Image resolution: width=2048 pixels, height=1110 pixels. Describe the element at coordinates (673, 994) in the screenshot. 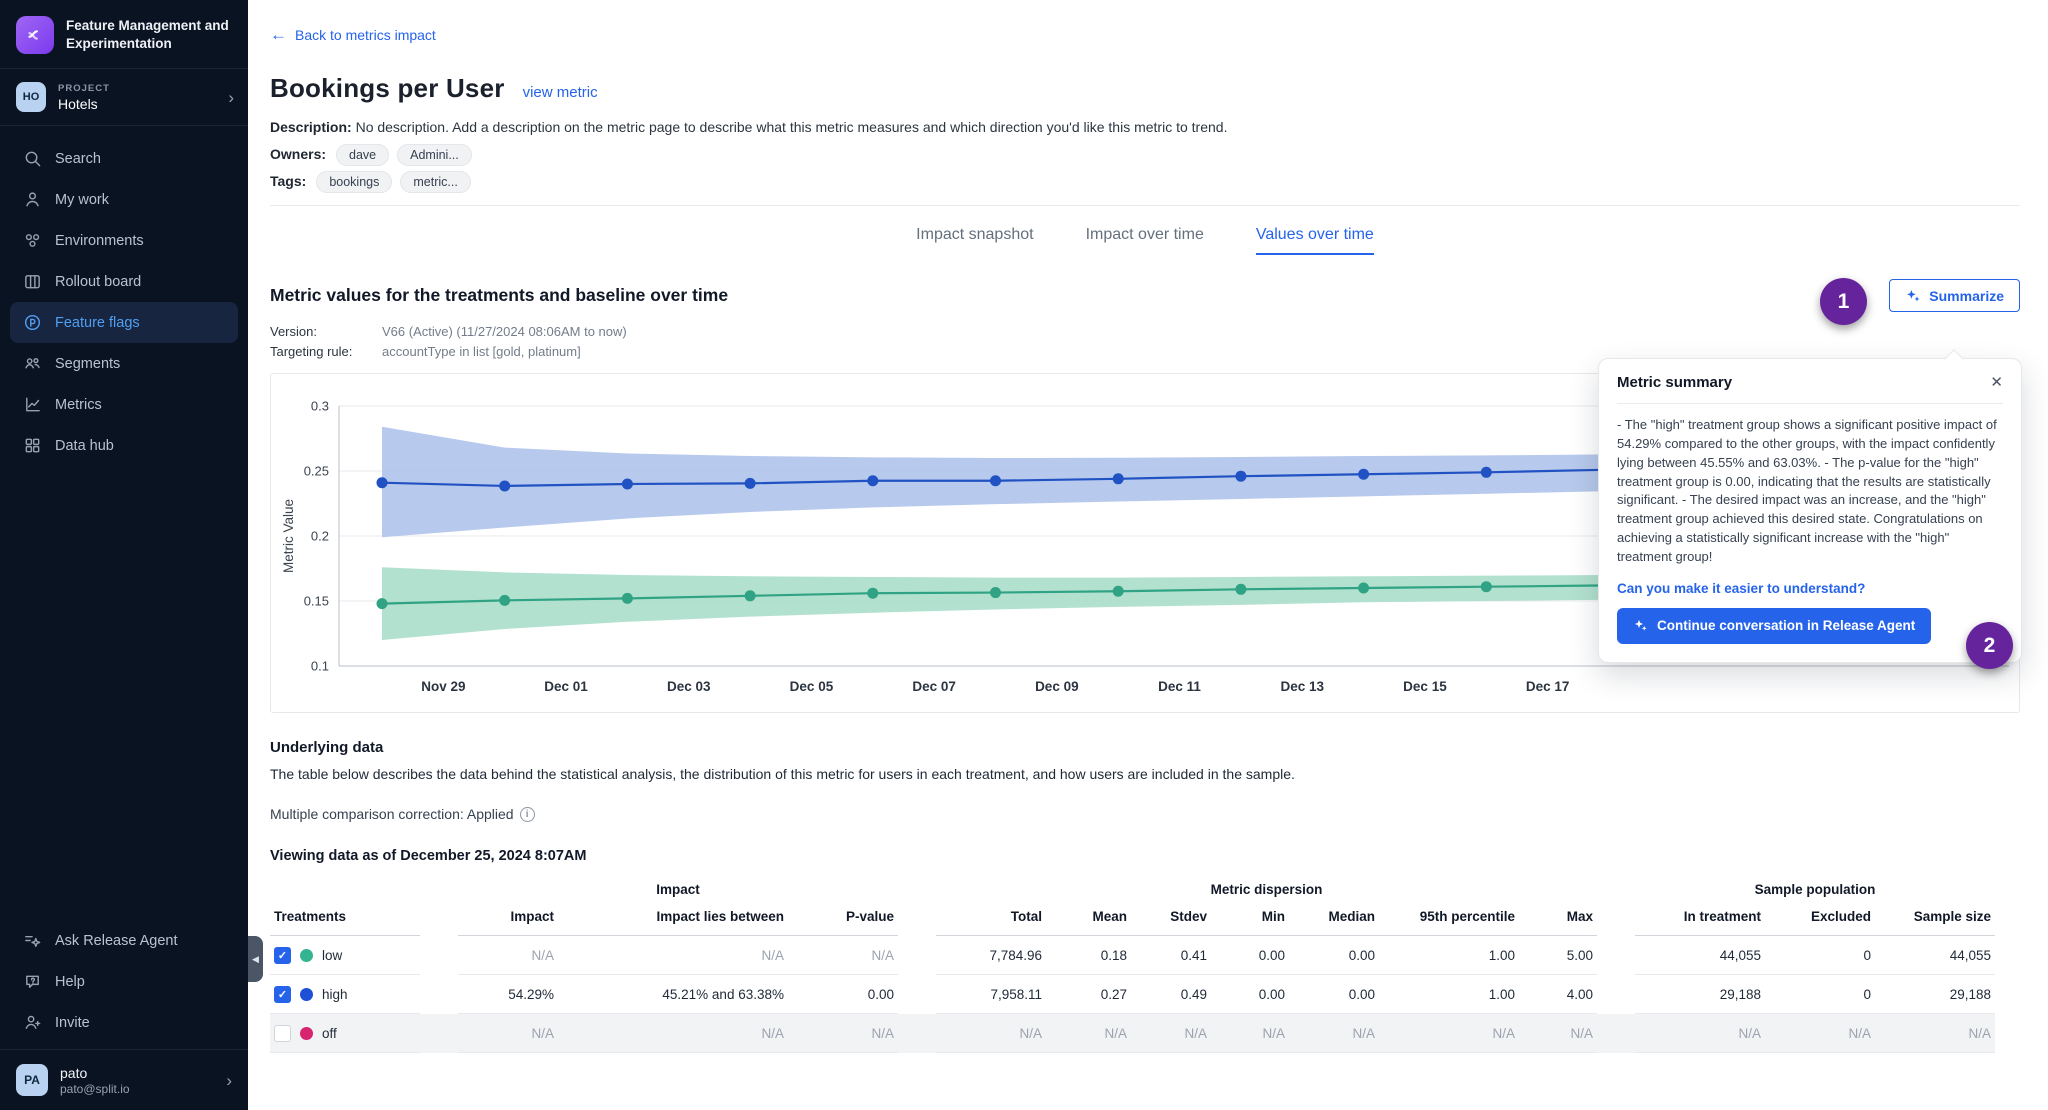

I see `table-cell: 45.21% and 63.38%` at that location.